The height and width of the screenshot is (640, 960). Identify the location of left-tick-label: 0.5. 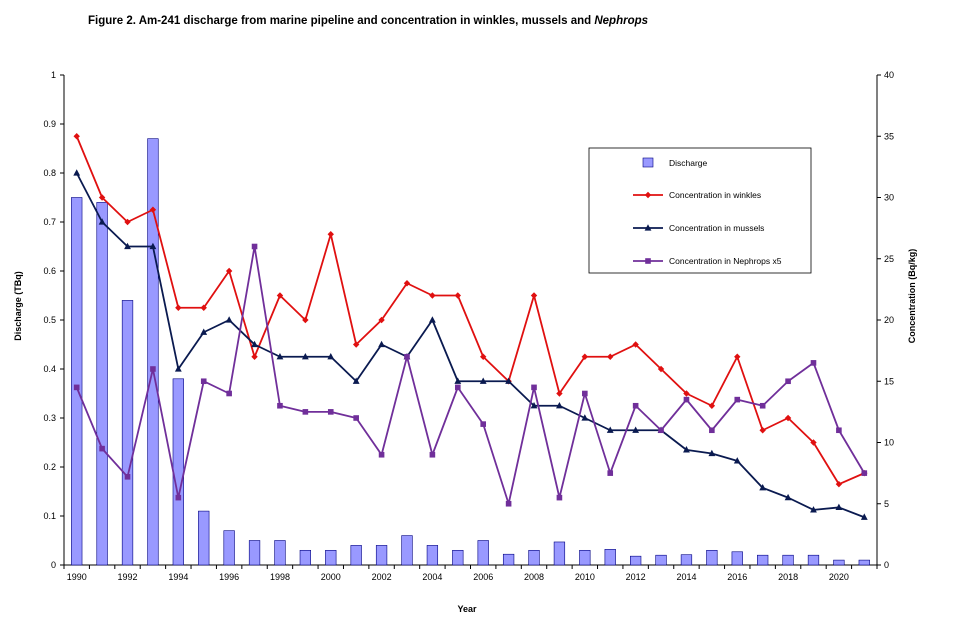
(49, 320).